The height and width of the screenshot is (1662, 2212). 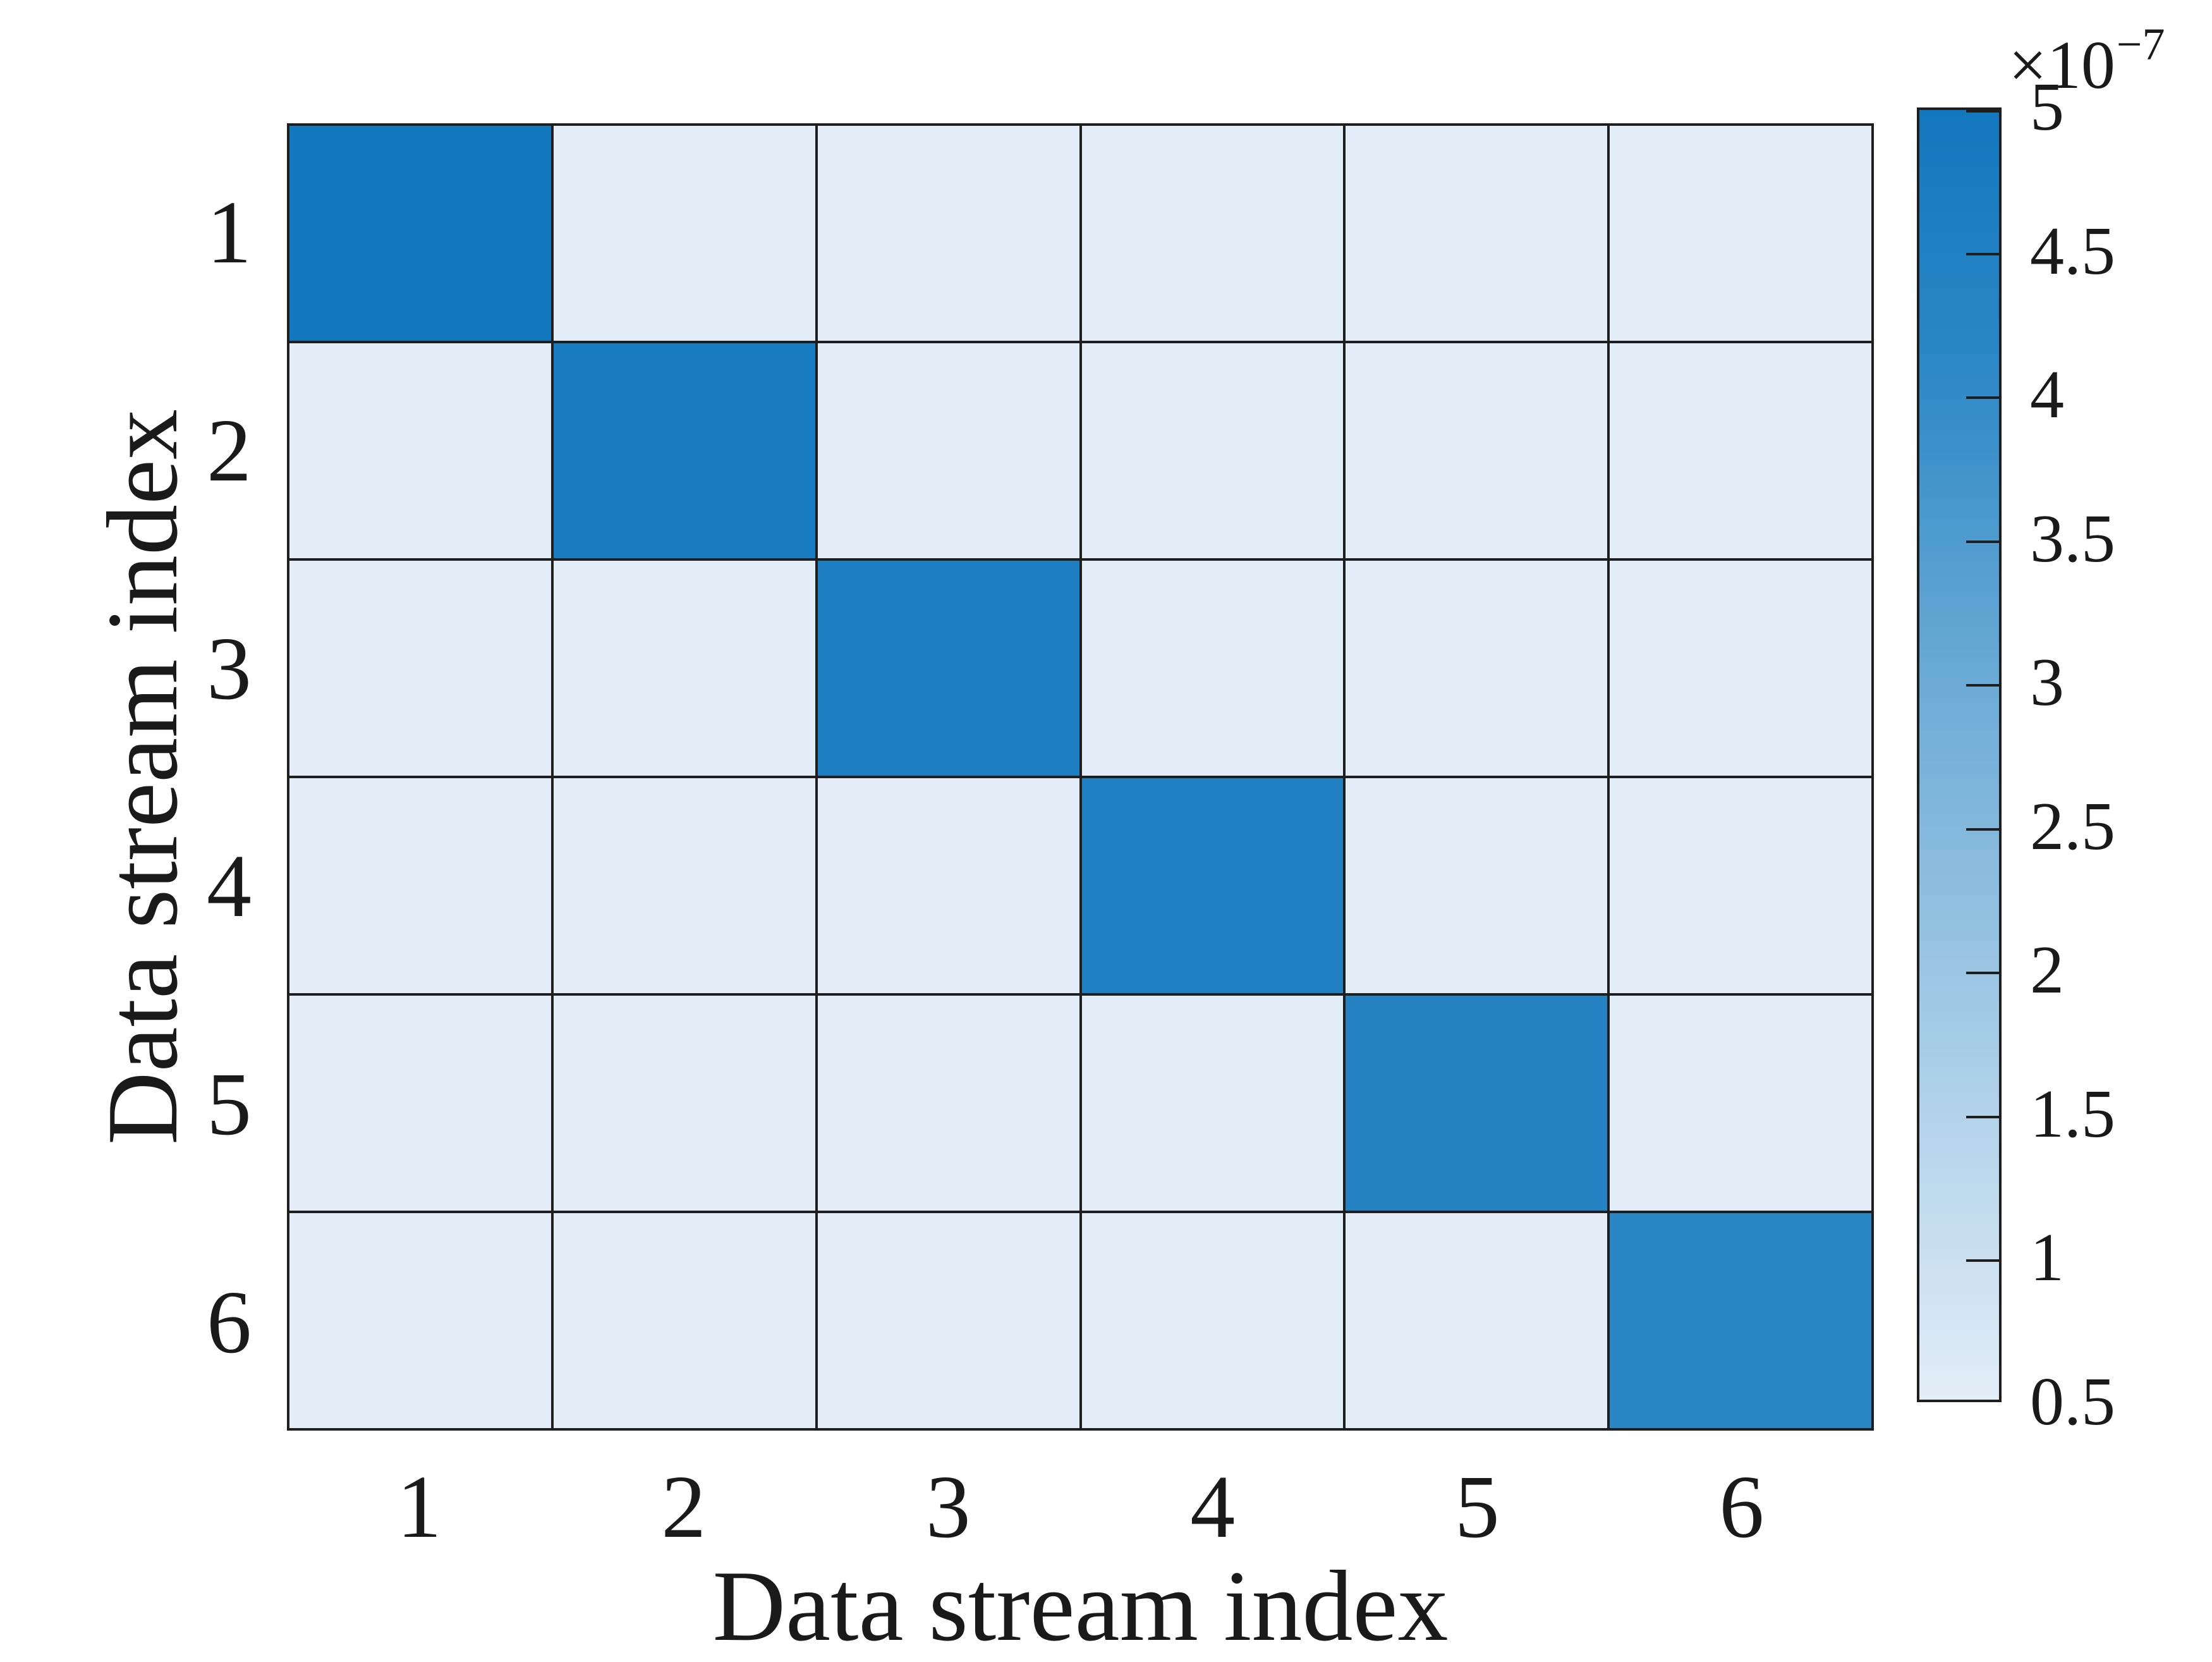 I want to click on x-tick-label: 4, so click(x=1213, y=1506).